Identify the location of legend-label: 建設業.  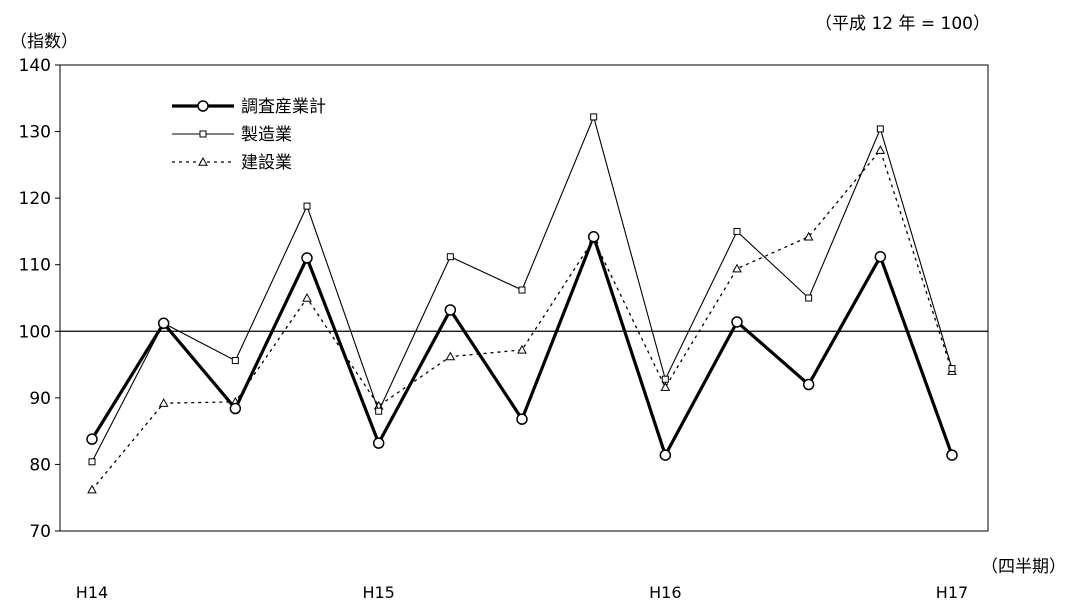
(266, 163).